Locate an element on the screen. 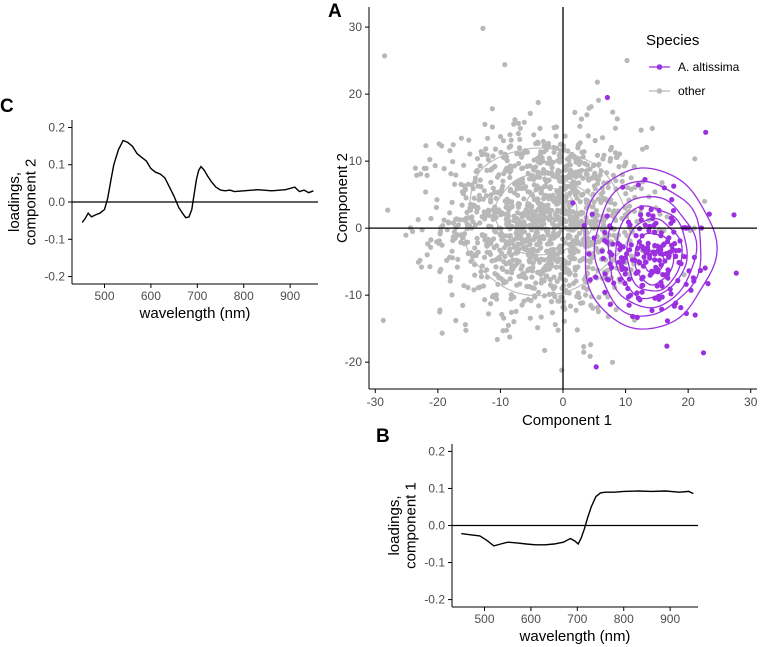  panel-b-x-tick-label: 700 is located at coordinates (577, 619).